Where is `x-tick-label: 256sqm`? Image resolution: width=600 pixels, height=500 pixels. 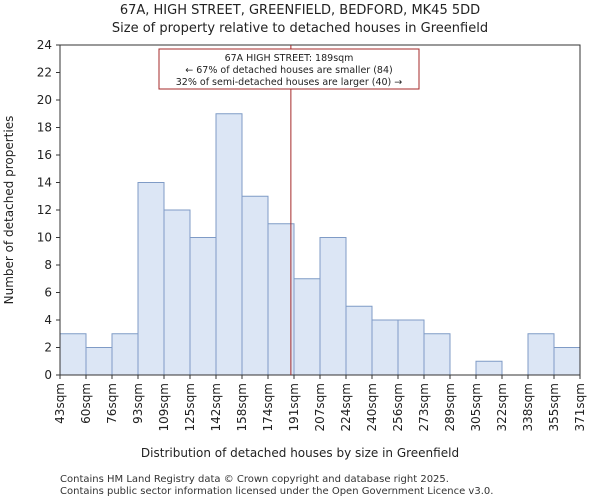 x-tick-label: 256sqm is located at coordinates (398, 407).